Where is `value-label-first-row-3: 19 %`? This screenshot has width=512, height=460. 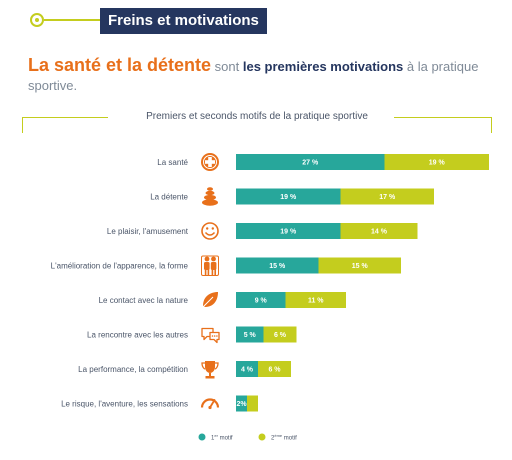
value-label-first-row-3: 19 % is located at coordinates (288, 232).